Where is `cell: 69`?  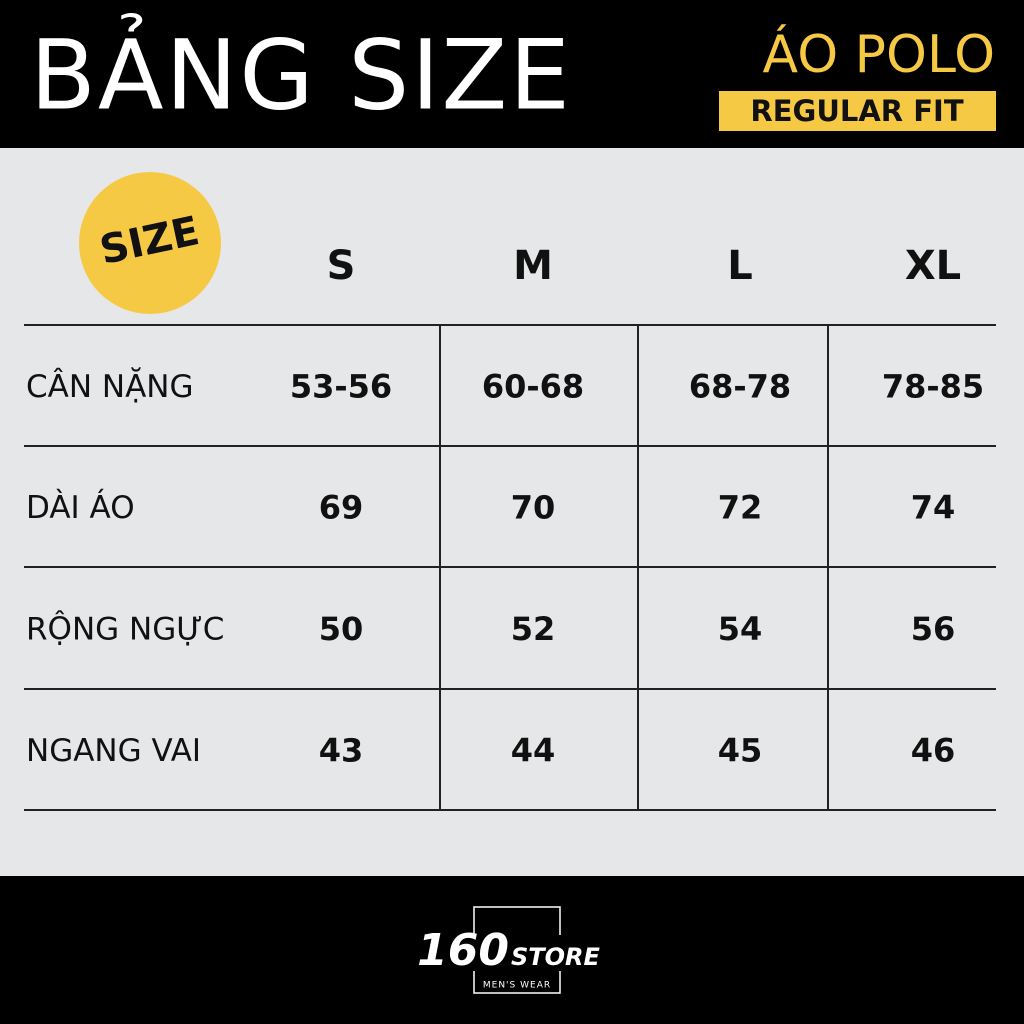
cell: 69 is located at coordinates (341, 508).